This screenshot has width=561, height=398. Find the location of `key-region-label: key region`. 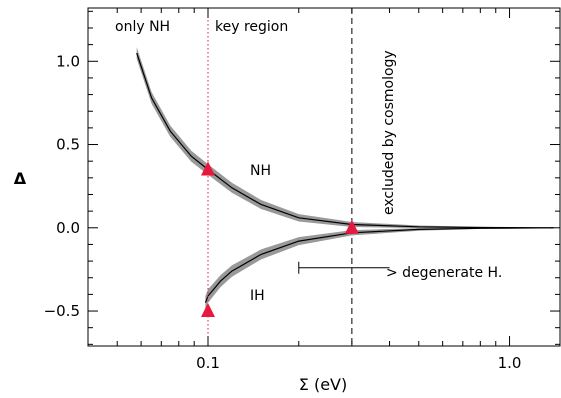

key-region-label: key region is located at coordinates (251, 27).